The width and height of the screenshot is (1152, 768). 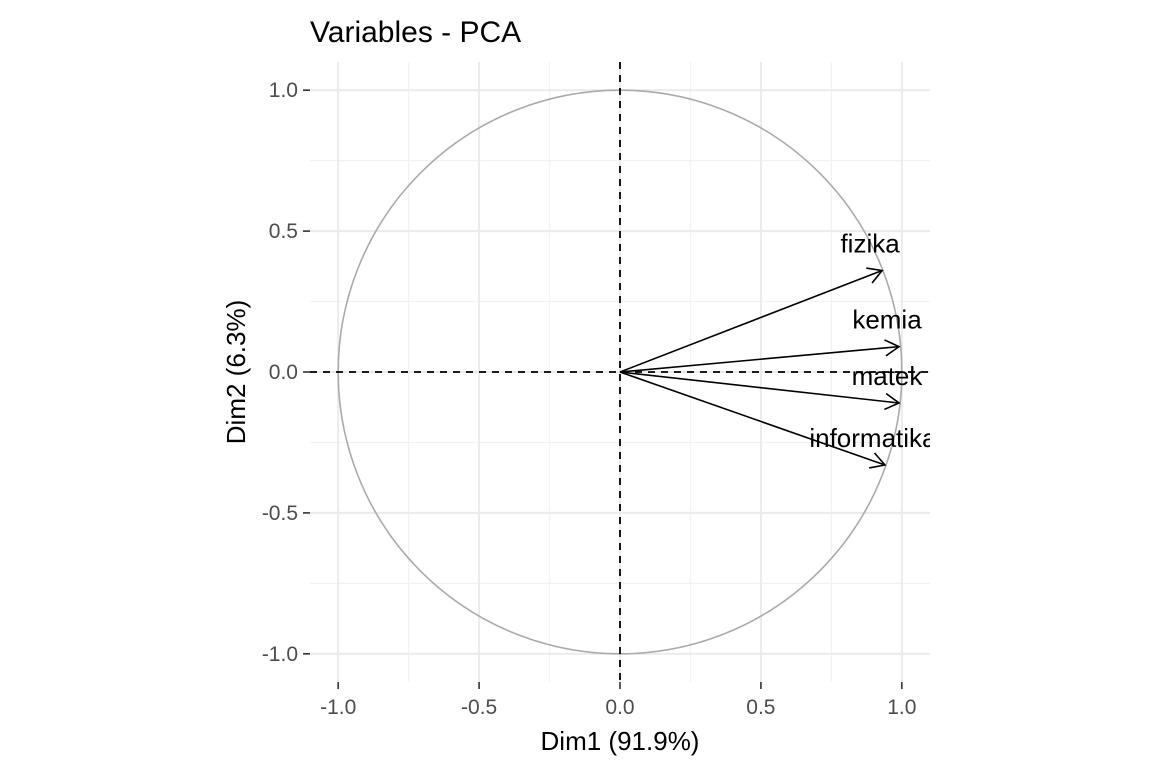 I want to click on chart-title: Variables - PCA, so click(x=415, y=32).